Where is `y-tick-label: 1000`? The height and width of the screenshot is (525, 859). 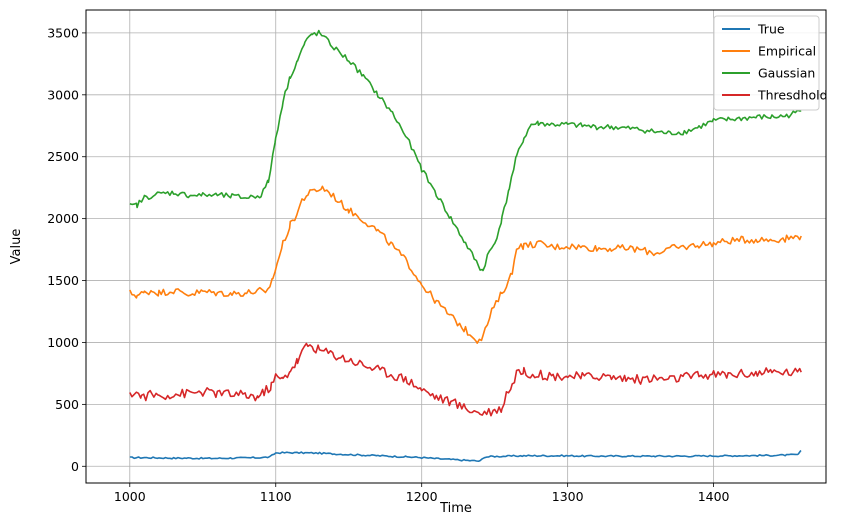
y-tick-label: 1000 is located at coordinates (63, 342).